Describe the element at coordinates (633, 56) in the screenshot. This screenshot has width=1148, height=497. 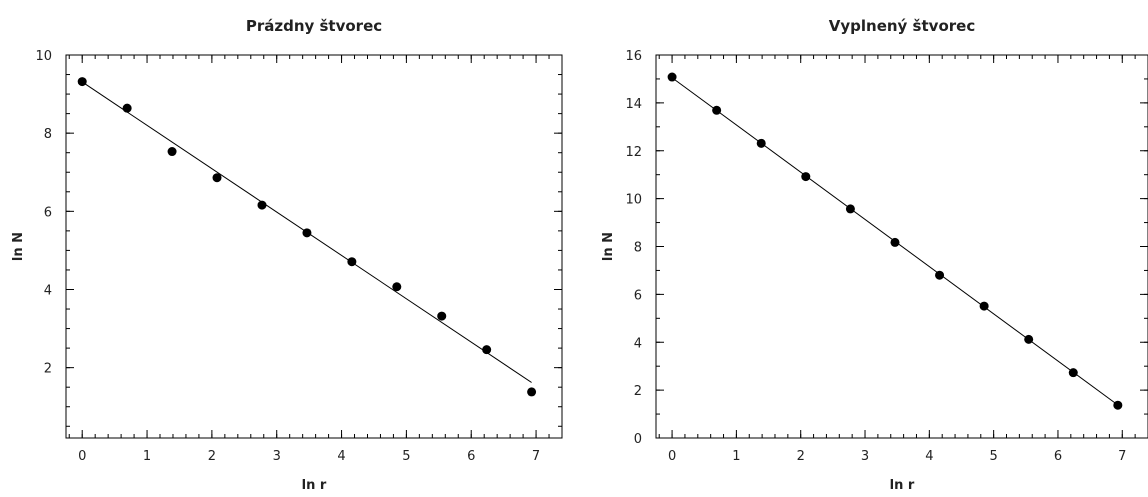
I see `y-tick-label: 16` at that location.